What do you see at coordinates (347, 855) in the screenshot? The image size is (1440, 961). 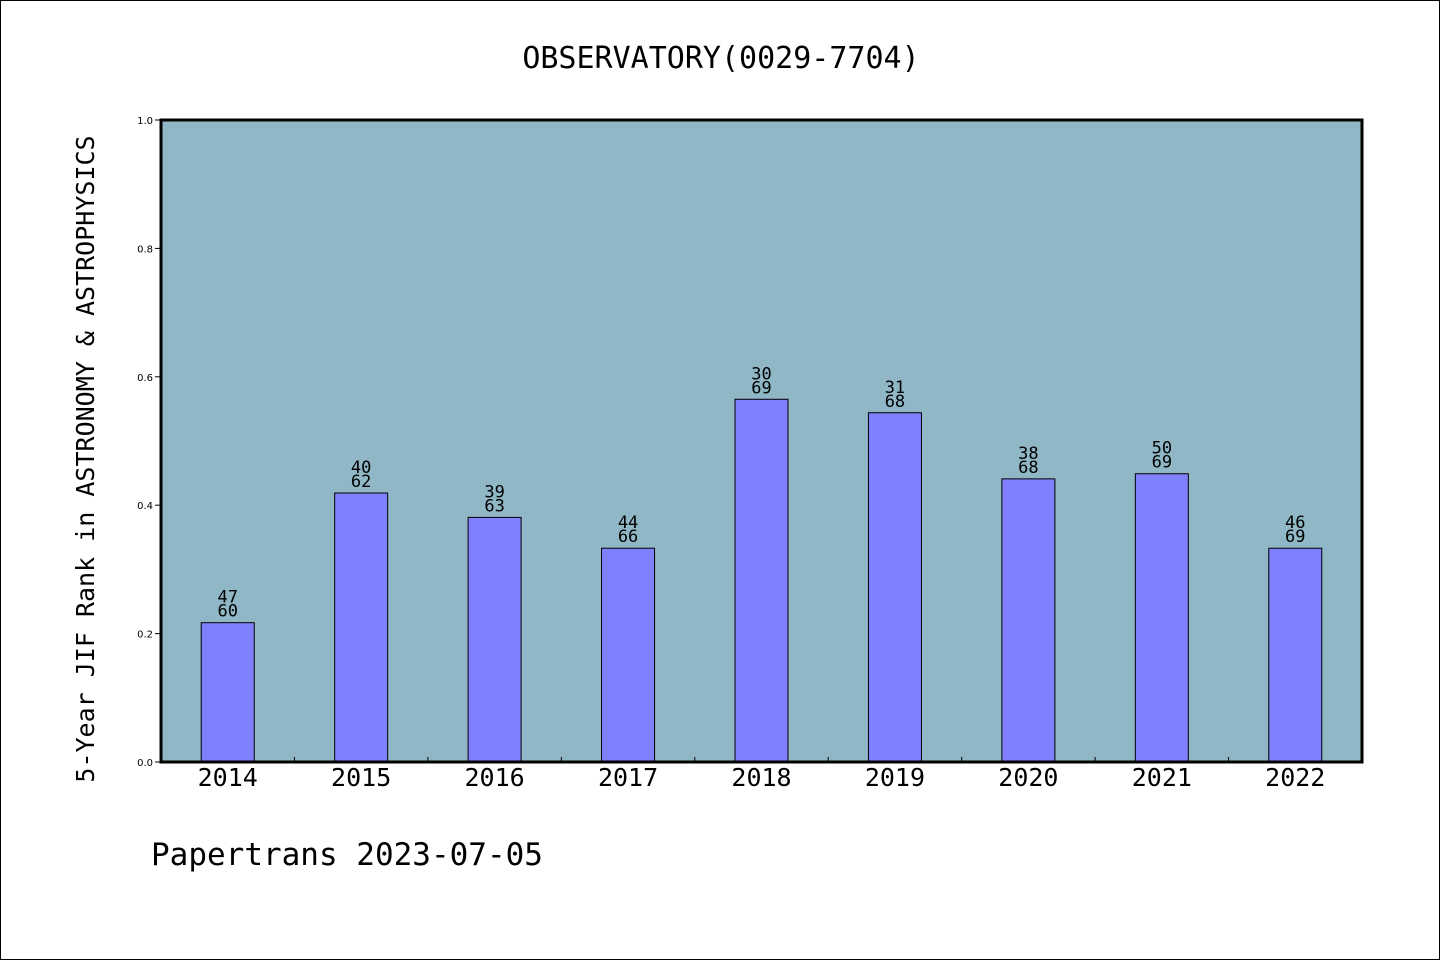 I see `footer-credit: Papertrans 2023-07-05` at bounding box center [347, 855].